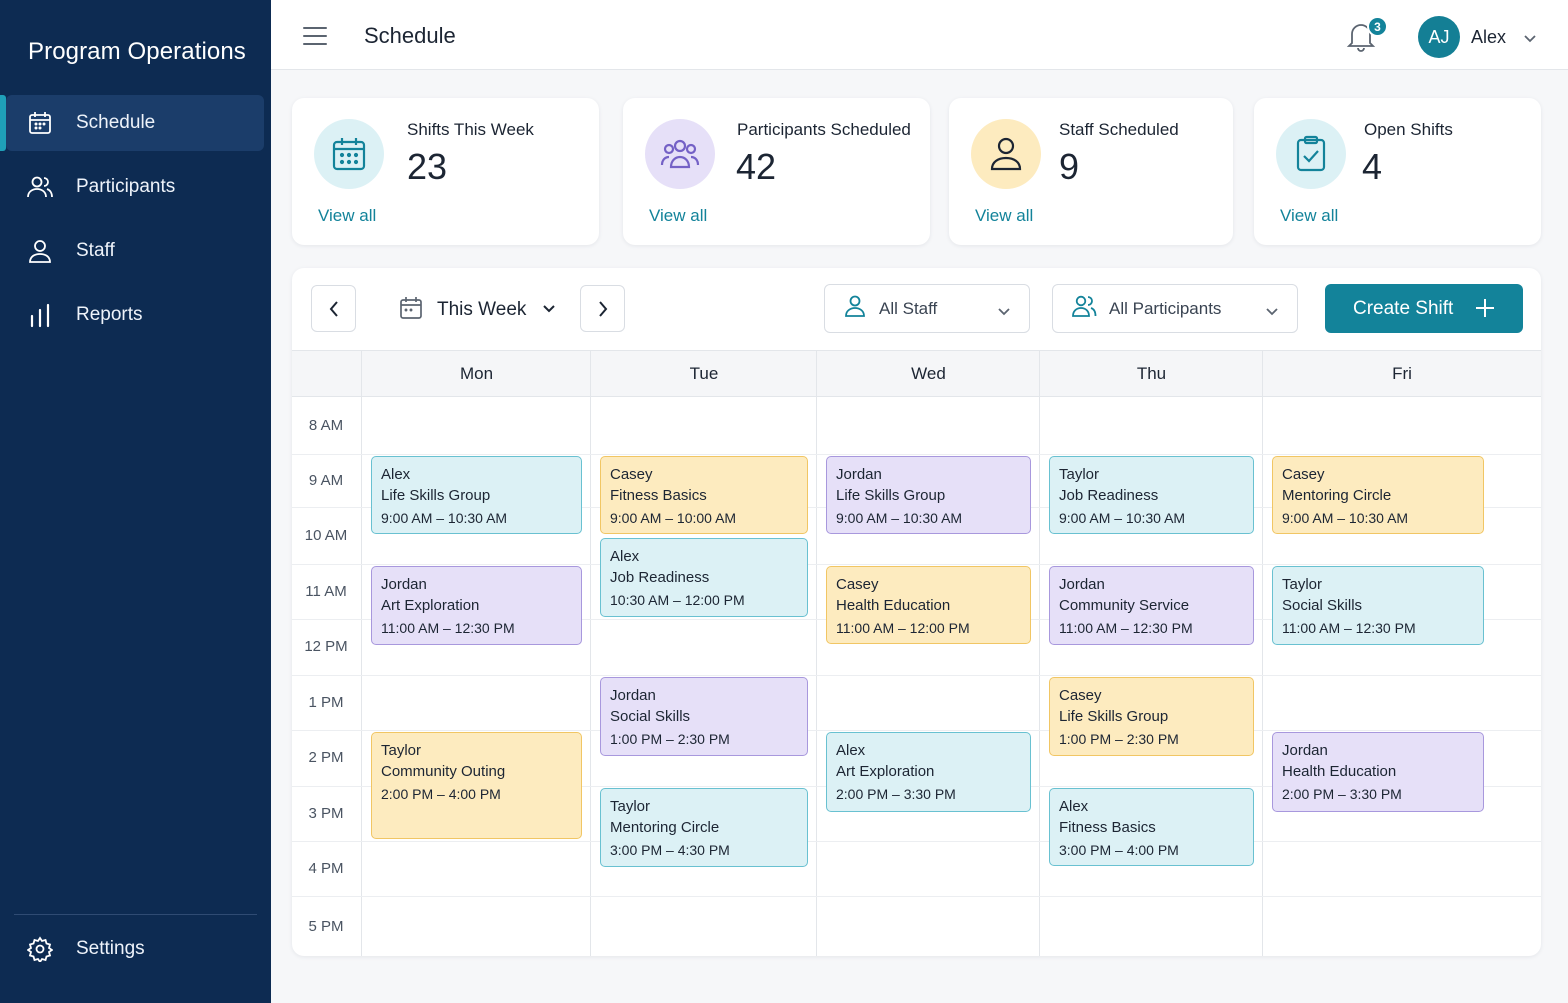 The image size is (1568, 1003). Describe the element at coordinates (1069, 166) in the screenshot. I see `stat-value: 9` at that location.